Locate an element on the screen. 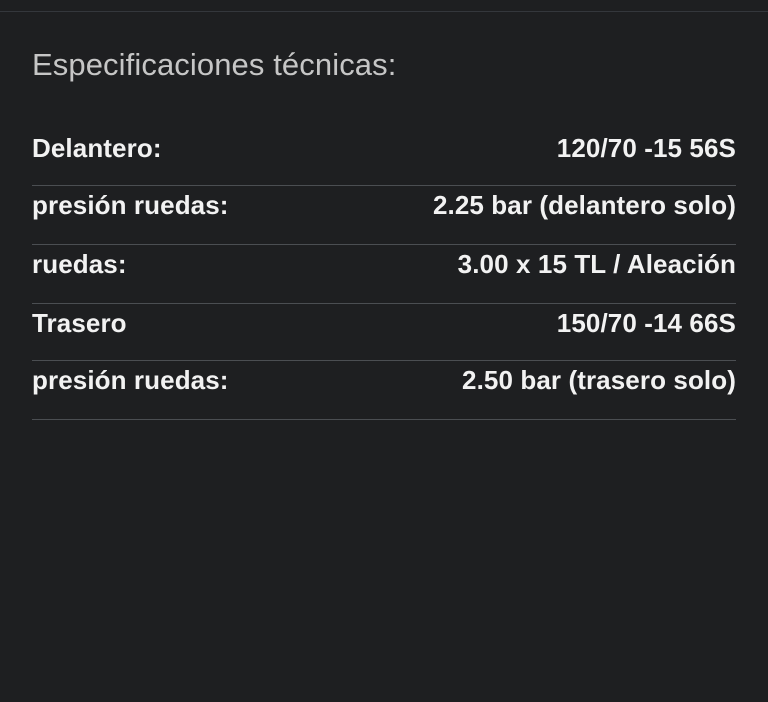 This screenshot has height=702, width=768. spec-label: Delantero: is located at coordinates (97, 148).